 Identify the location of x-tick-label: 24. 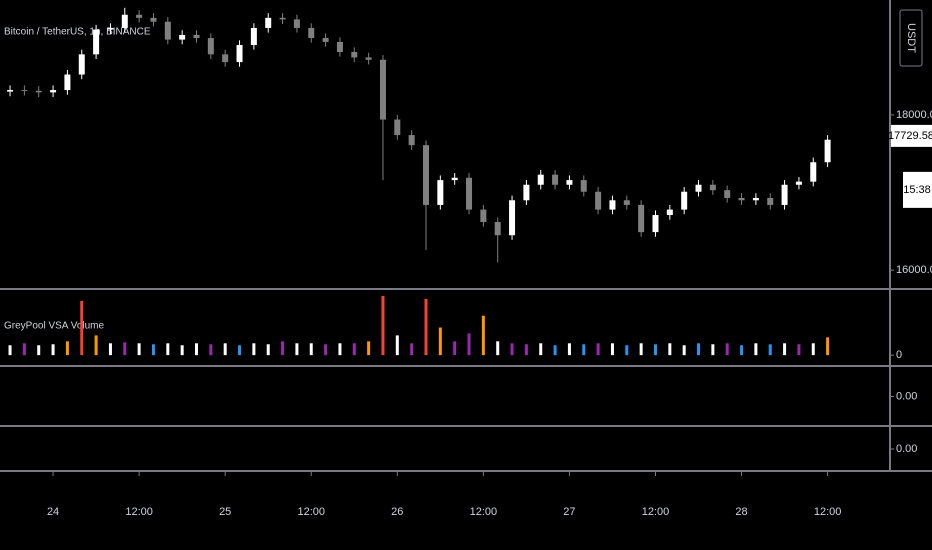
(53, 512).